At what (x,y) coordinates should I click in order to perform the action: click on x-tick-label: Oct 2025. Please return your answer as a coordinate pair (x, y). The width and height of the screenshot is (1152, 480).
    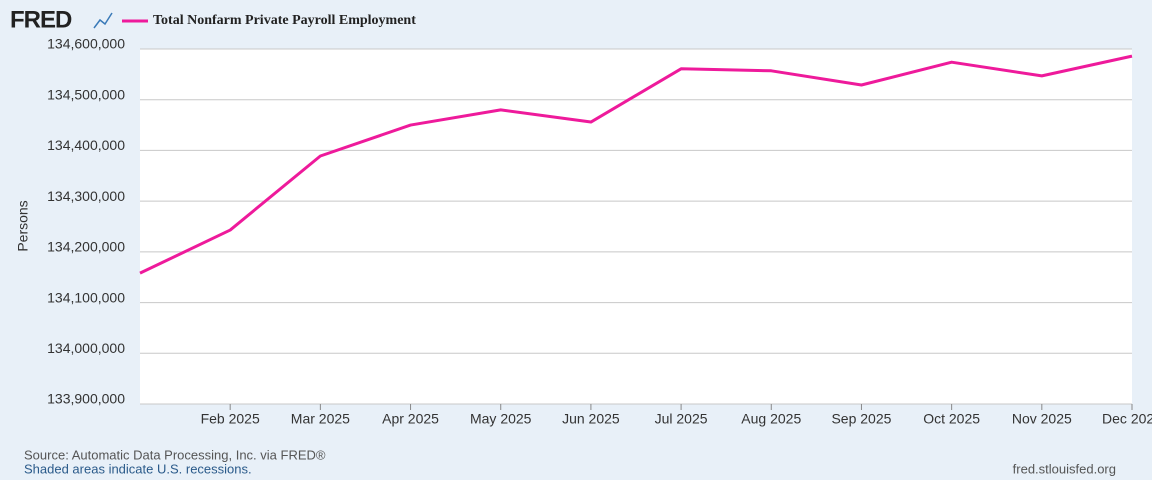
    Looking at the image, I should click on (951, 419).